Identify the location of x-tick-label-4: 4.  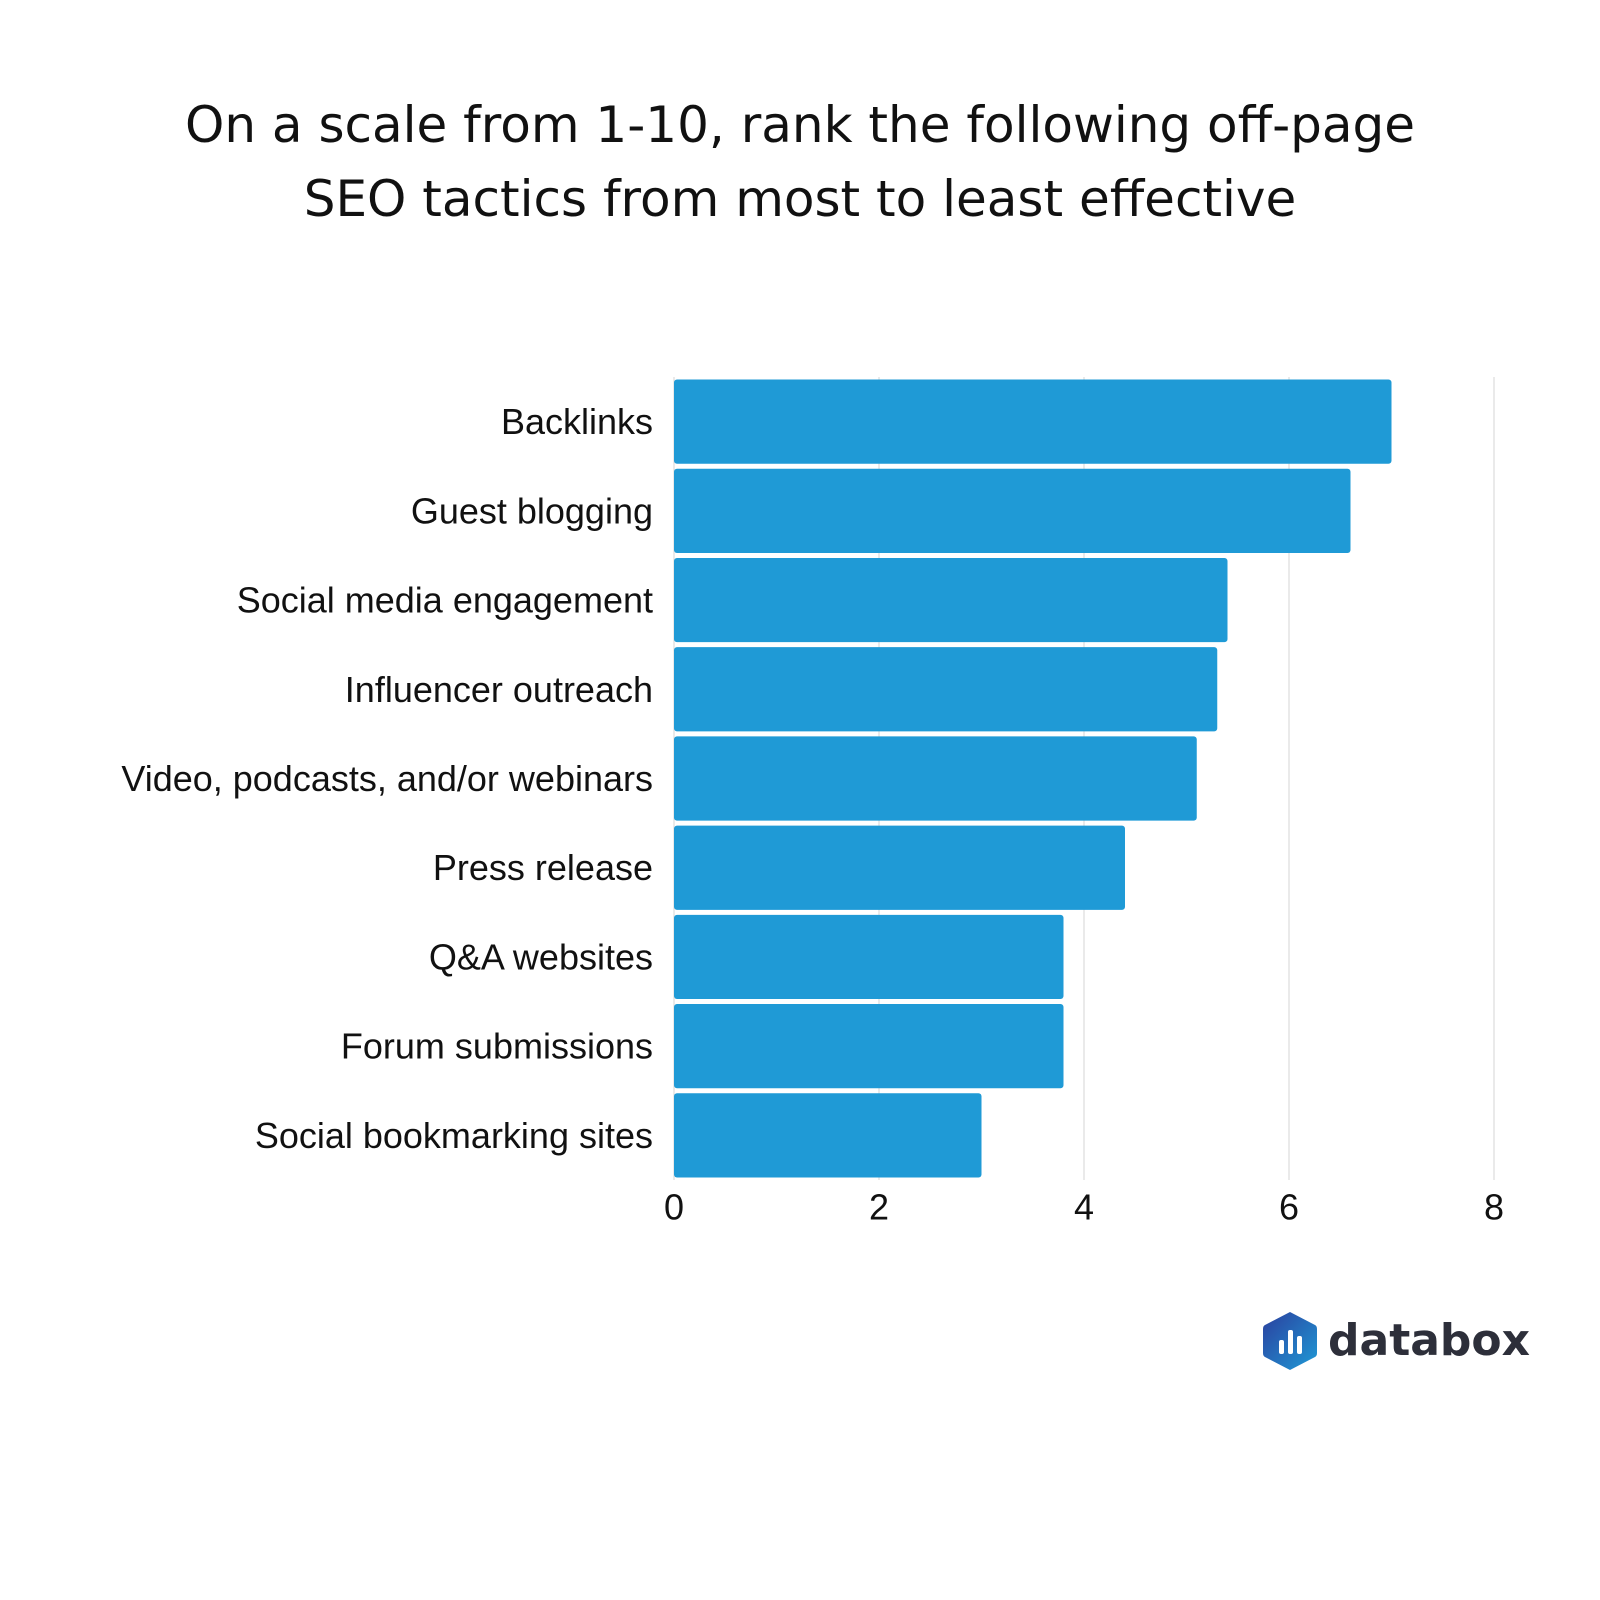
(1084, 1207).